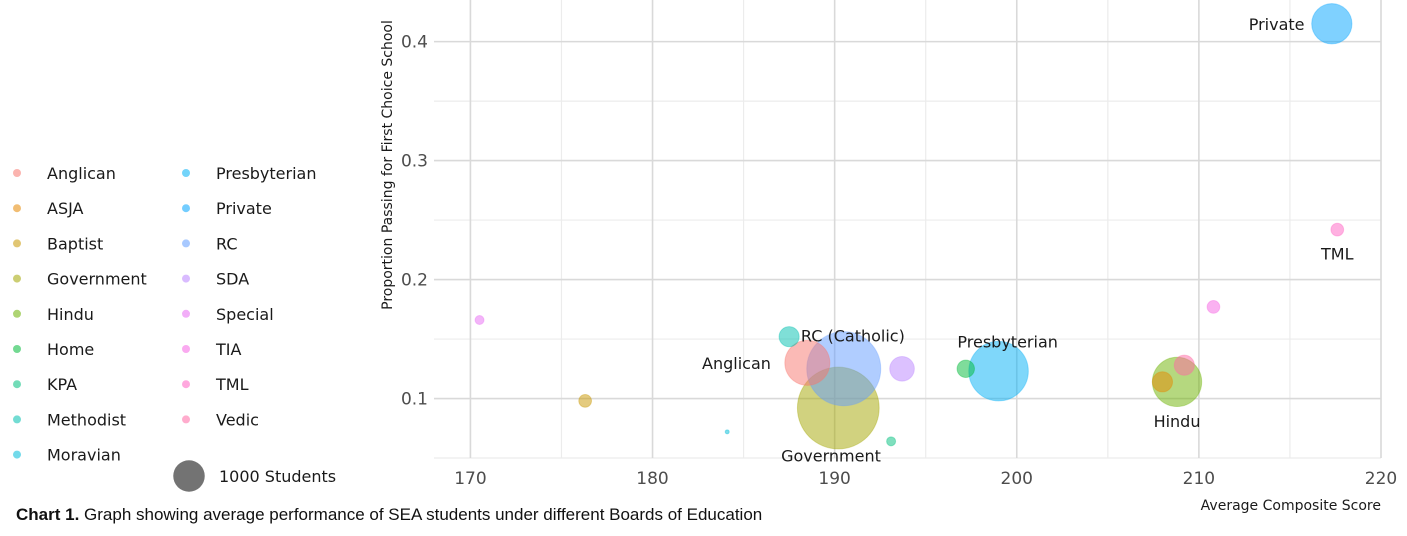 The height and width of the screenshot is (536, 1407). I want to click on legend-label: ASJA, so click(65, 208).